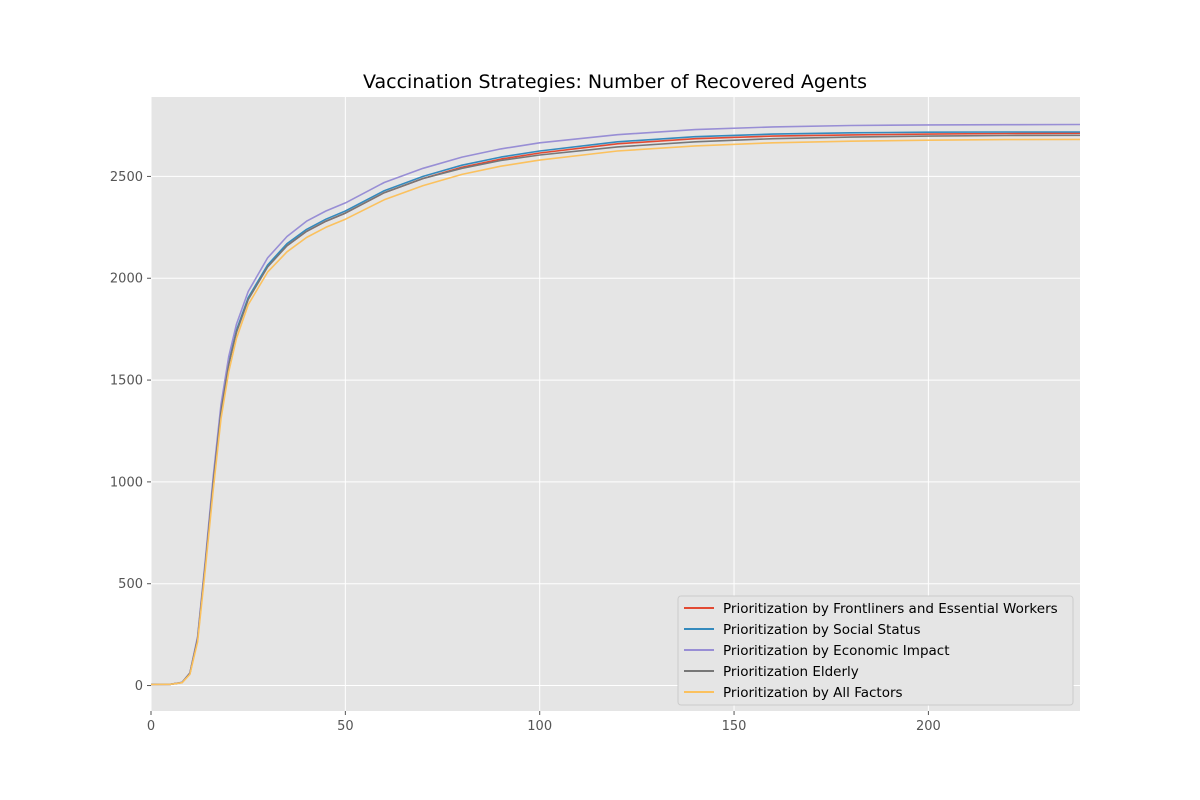  What do you see at coordinates (791, 672) in the screenshot?
I see `legend-label-4: Prioritization Elderly` at bounding box center [791, 672].